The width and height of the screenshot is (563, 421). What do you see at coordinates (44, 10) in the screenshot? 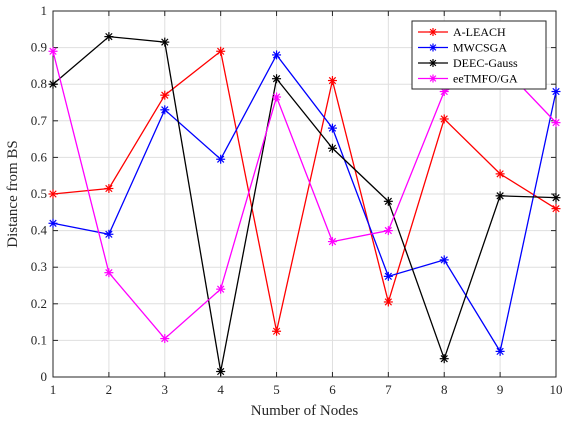
I see `y-tick-label: 1` at bounding box center [44, 10].